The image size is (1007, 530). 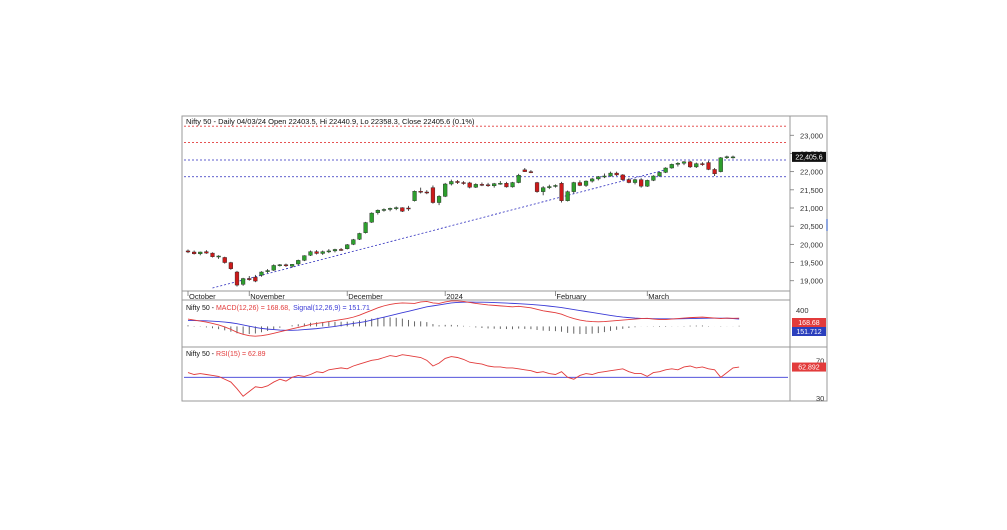 What do you see at coordinates (202, 296) in the screenshot?
I see `month-label: October` at bounding box center [202, 296].